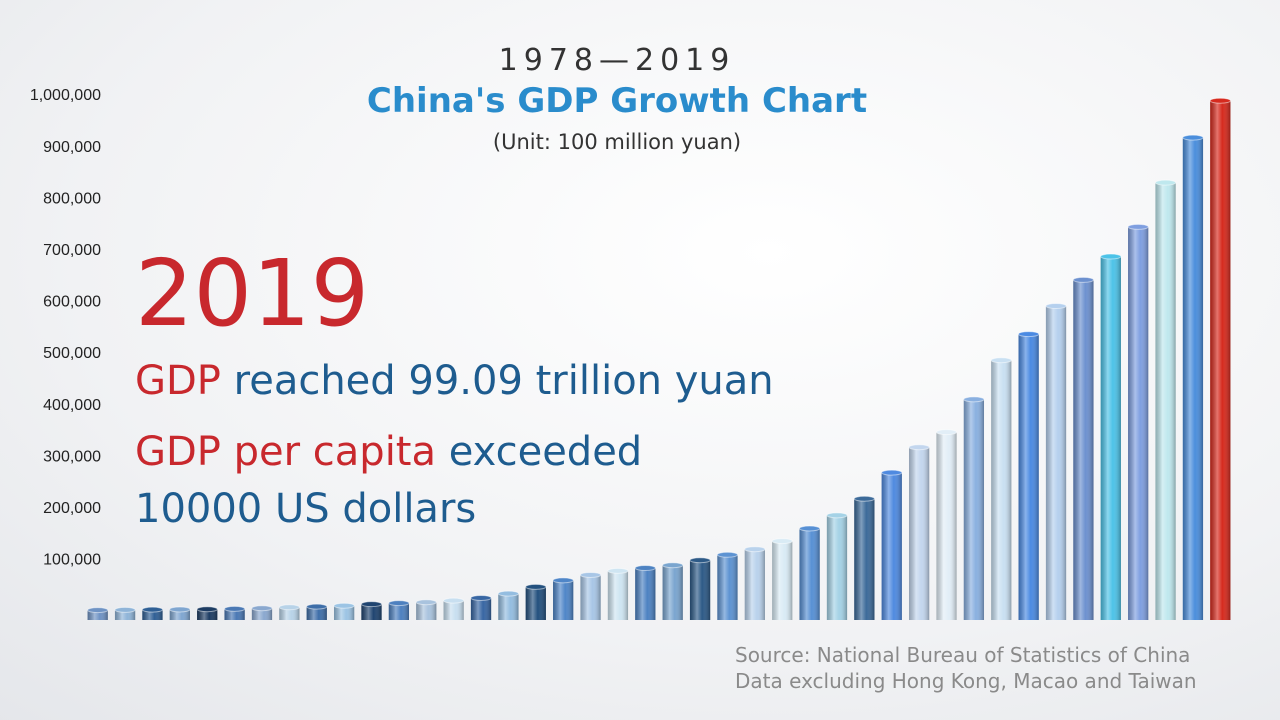 The height and width of the screenshot is (720, 1280). What do you see at coordinates (305, 509) in the screenshot?
I see `annotation: 10000 US dollars` at bounding box center [305, 509].